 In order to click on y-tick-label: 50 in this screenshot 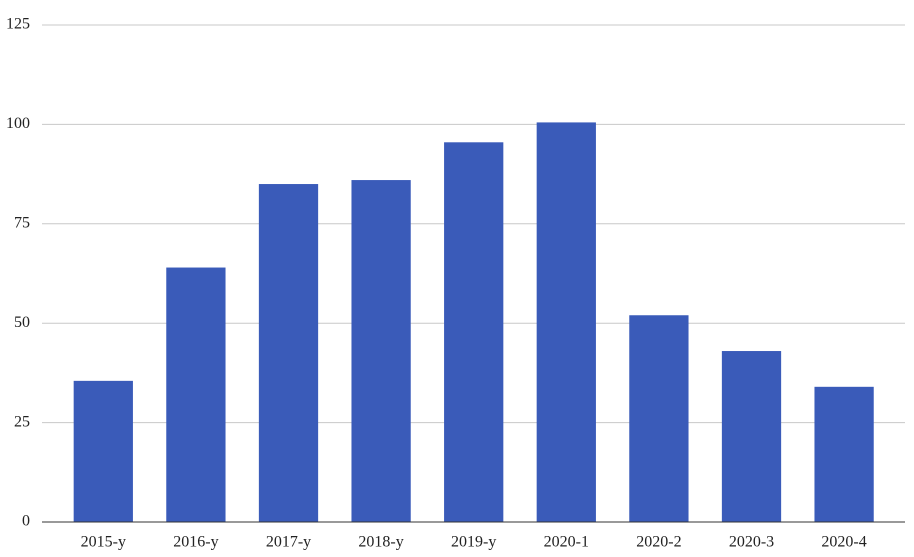, I will do `click(22, 322)`.